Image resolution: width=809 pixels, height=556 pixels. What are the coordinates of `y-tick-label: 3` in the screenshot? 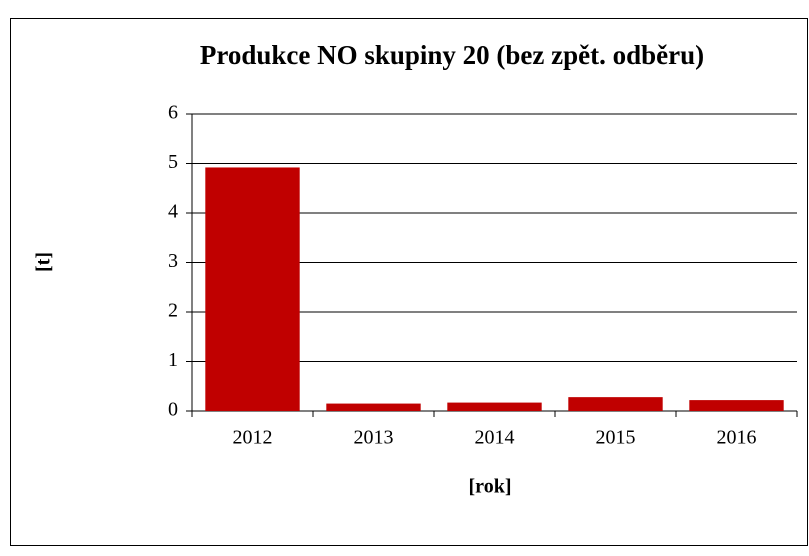 It's located at (173, 261).